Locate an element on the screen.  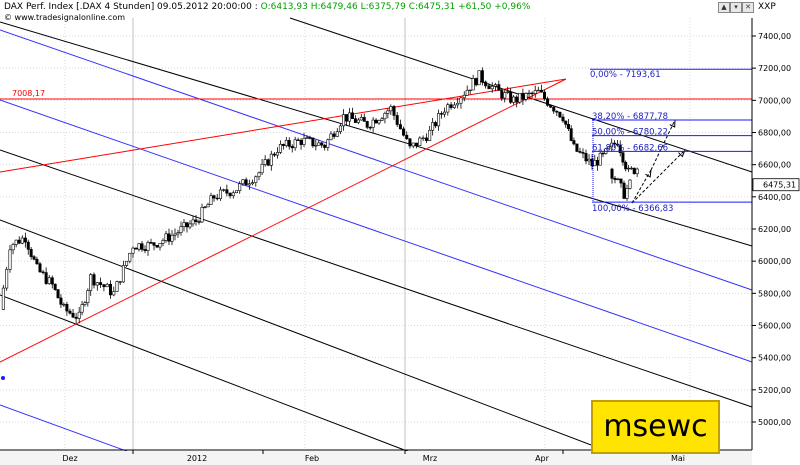
scroll-up-icon: ▲ is located at coordinates (724, 7).